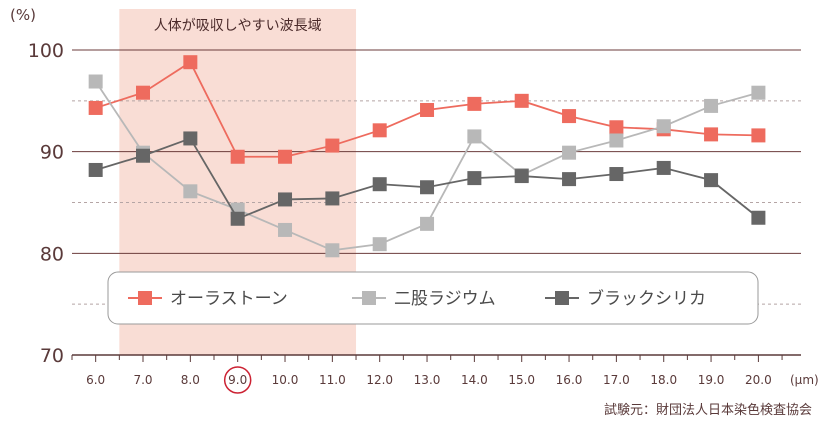 The width and height of the screenshot is (835, 421). What do you see at coordinates (95, 380) in the screenshot?
I see `x-tick-label: 6.0` at bounding box center [95, 380].